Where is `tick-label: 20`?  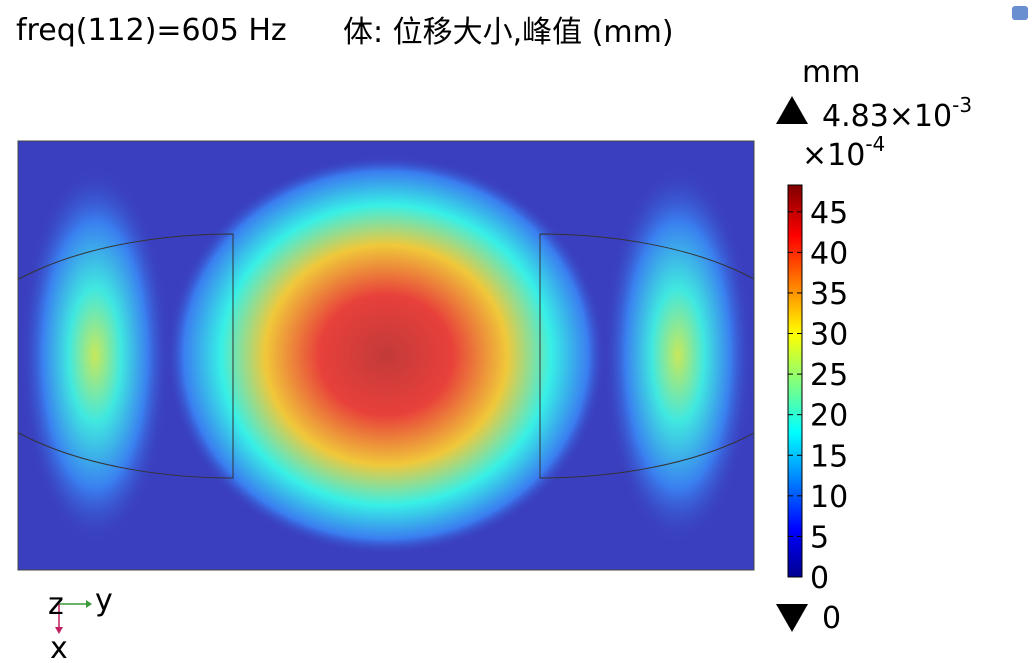
tick-label: 20 is located at coordinates (829, 416).